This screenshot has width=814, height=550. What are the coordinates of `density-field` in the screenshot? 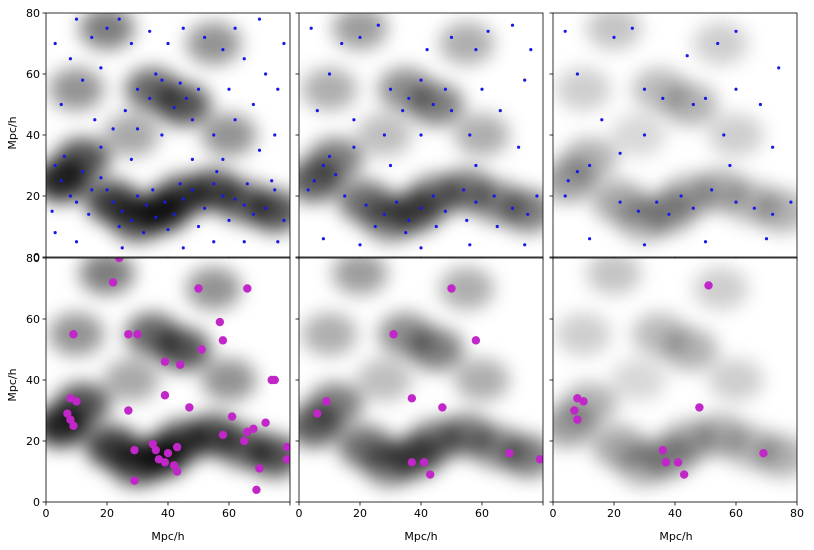 It's located at (675, 127).